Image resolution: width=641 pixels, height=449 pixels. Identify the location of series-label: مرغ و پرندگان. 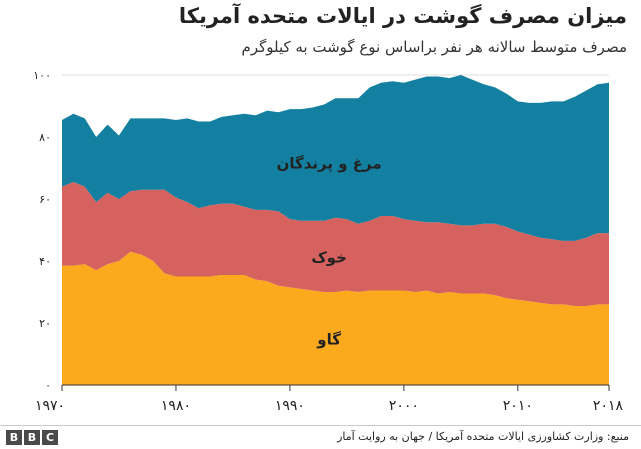
(329, 164).